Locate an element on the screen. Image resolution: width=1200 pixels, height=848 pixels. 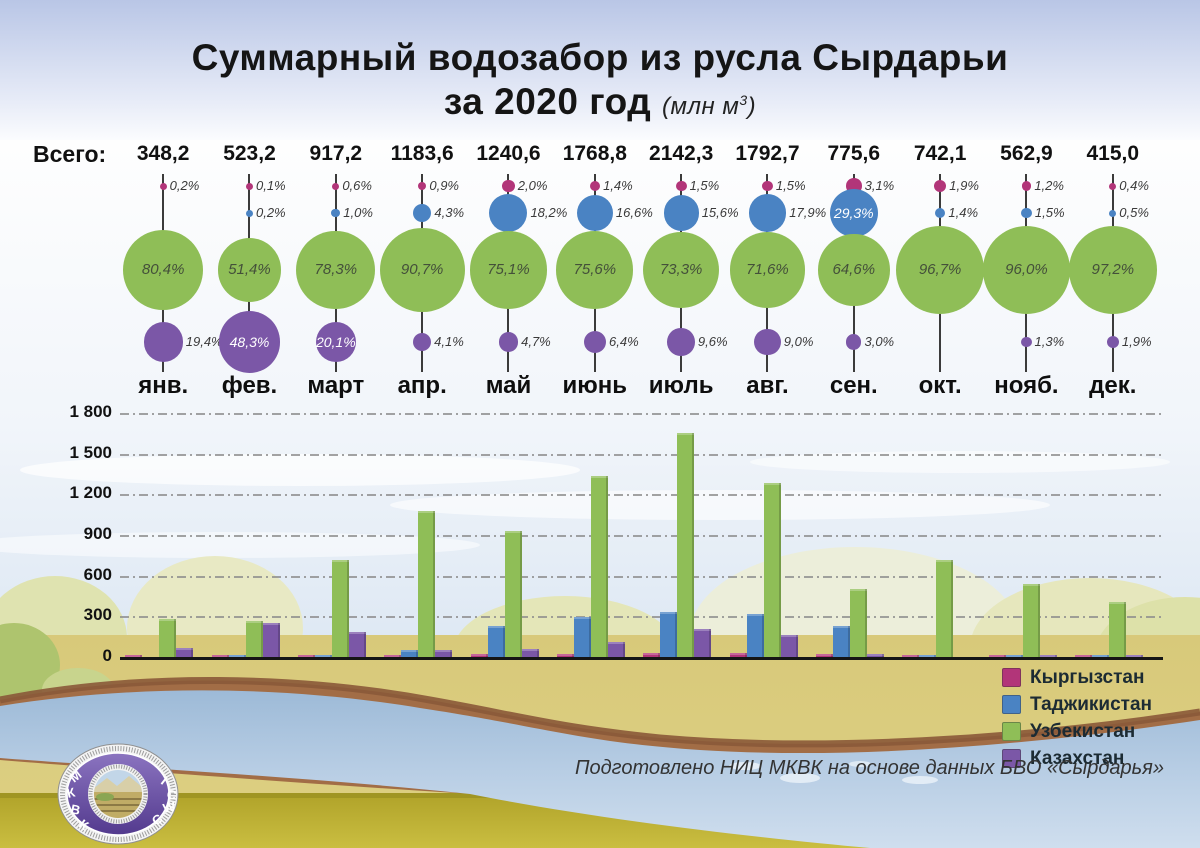
bubble-label: 71,6% is located at coordinates (767, 269).